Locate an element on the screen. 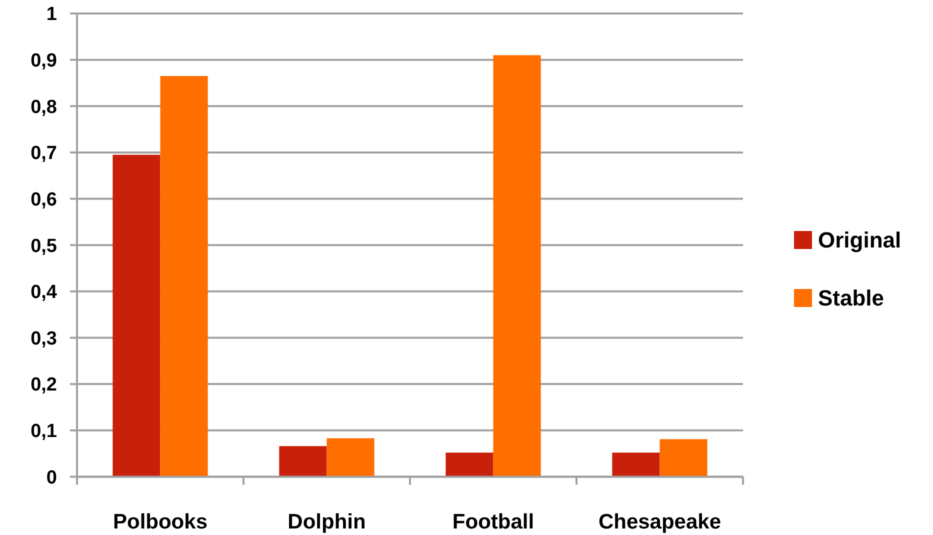  x-tick-label: Football is located at coordinates (493, 522).